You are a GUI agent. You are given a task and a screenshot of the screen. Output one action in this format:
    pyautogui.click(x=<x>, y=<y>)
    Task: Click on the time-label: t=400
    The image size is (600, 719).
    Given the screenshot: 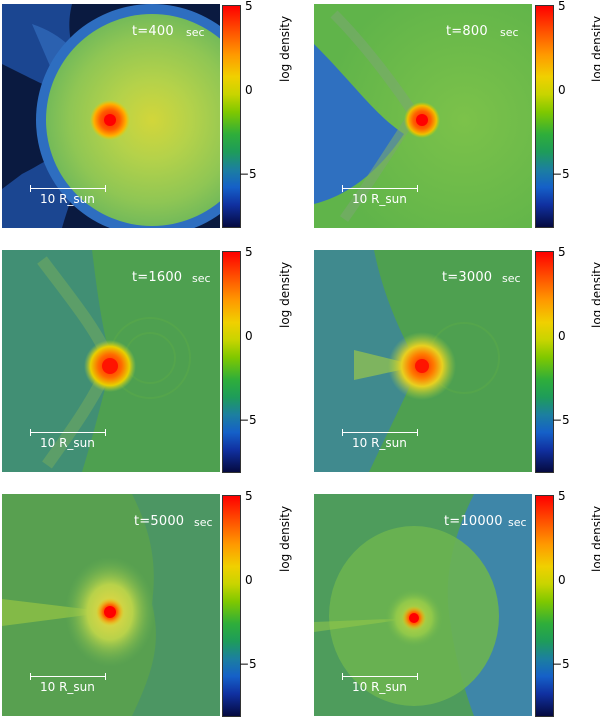 What is the action you would take?
    pyautogui.click(x=153, y=31)
    